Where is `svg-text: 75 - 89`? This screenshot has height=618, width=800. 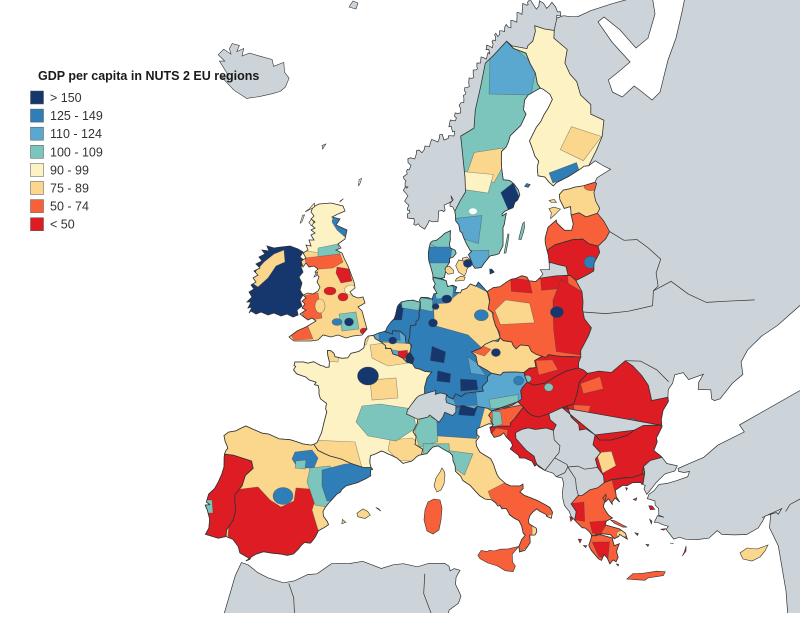 svg-text: 75 - 89 is located at coordinates (69, 189).